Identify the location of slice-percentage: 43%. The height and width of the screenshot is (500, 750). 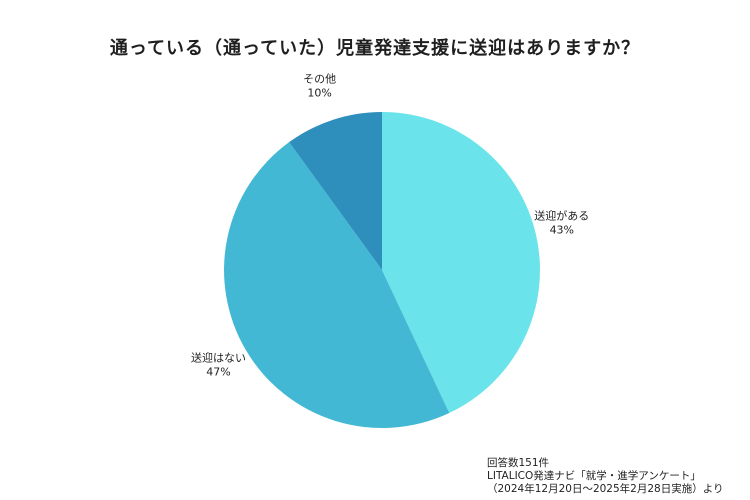
(562, 230).